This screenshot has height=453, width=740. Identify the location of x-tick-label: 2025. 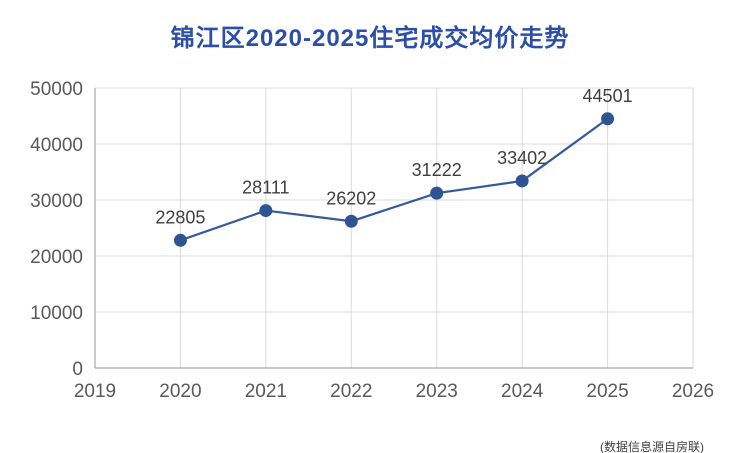
(607, 391).